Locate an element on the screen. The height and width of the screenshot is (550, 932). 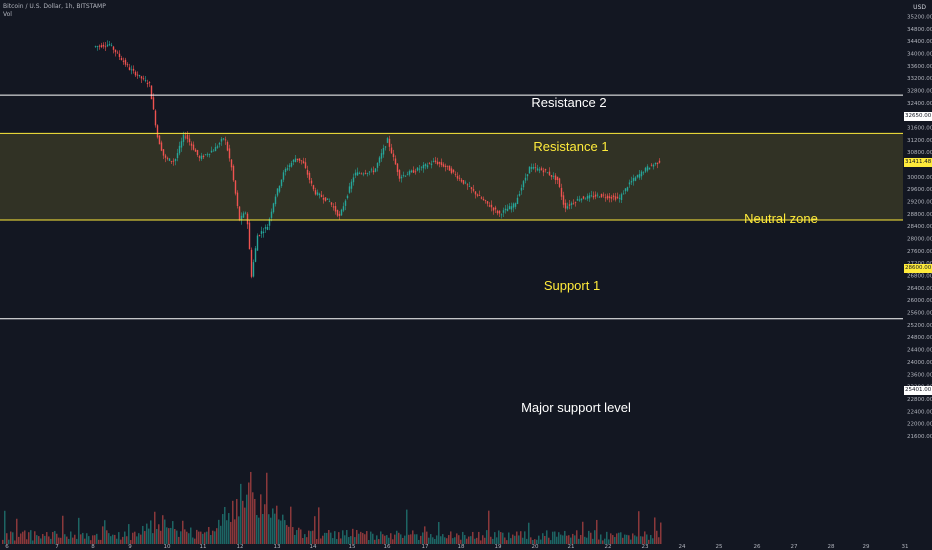
price-tick-label: 28800.00 is located at coordinates (919, 215).